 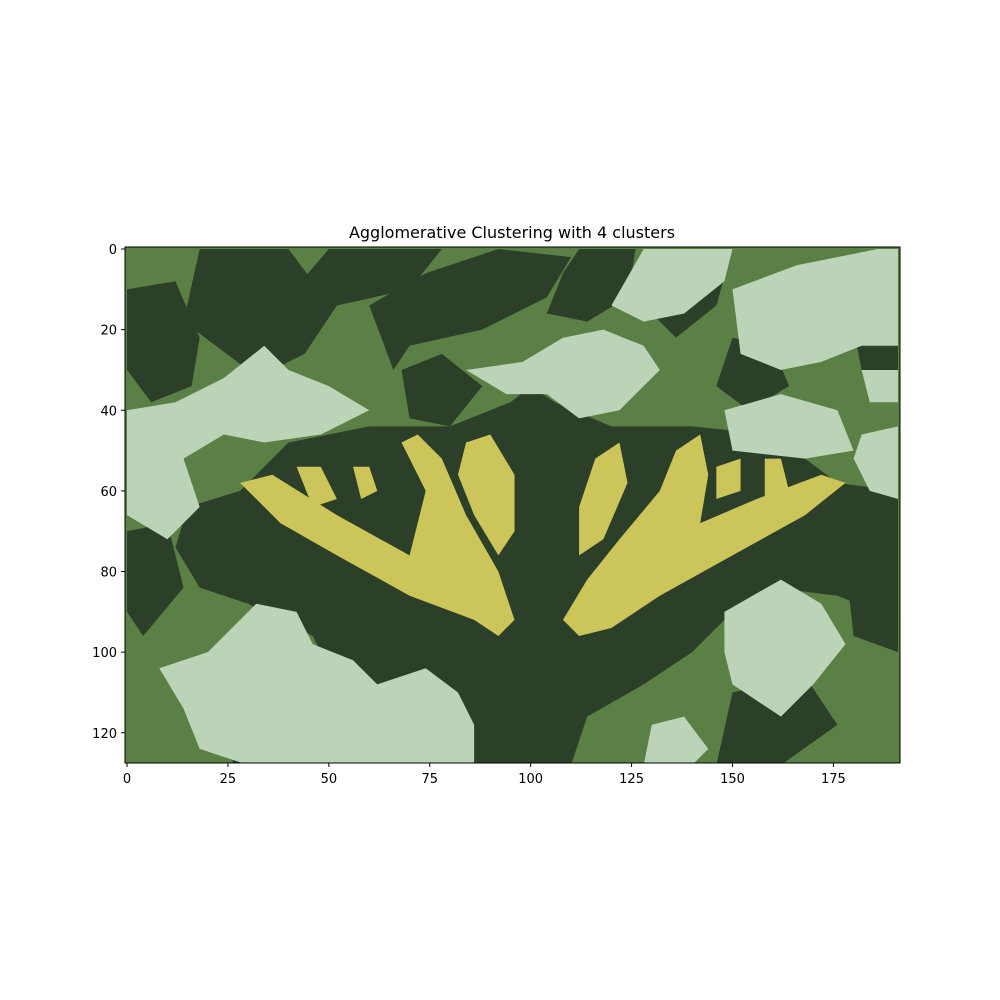 What do you see at coordinates (127, 779) in the screenshot?
I see `x-tick-label: 0` at bounding box center [127, 779].